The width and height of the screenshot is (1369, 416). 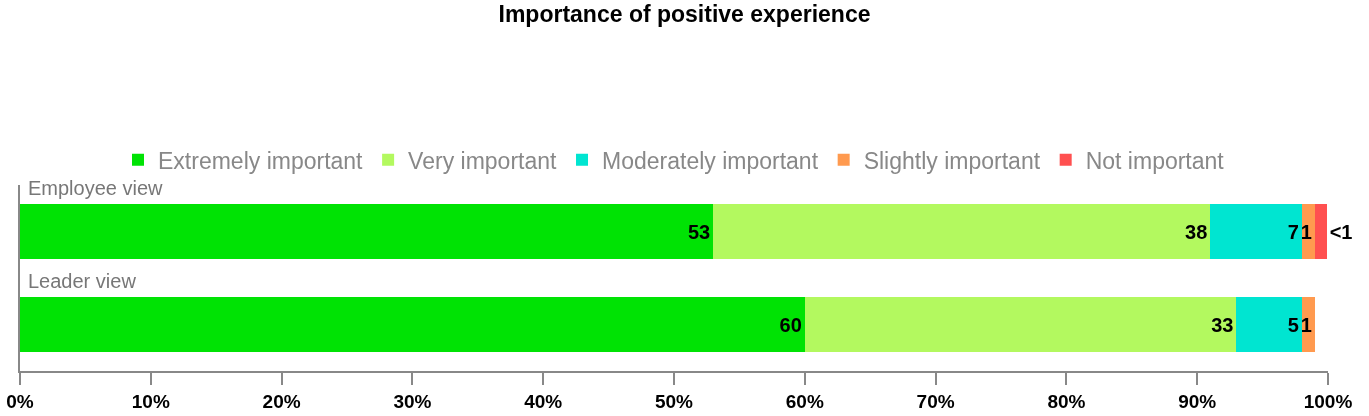 What do you see at coordinates (1196, 231) in the screenshot?
I see `data-label: 38` at bounding box center [1196, 231].